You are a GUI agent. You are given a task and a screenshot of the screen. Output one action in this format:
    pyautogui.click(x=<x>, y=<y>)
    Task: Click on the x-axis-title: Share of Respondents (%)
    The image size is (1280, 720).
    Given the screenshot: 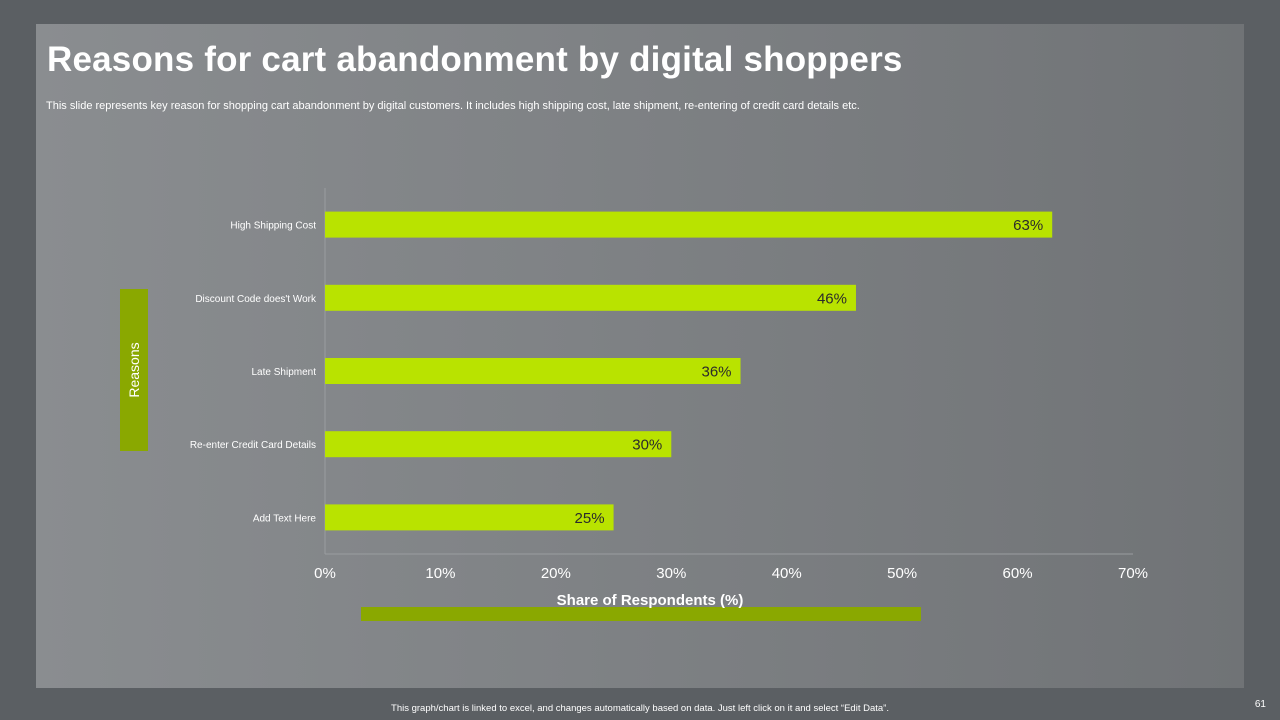 What is the action you would take?
    pyautogui.click(x=650, y=600)
    